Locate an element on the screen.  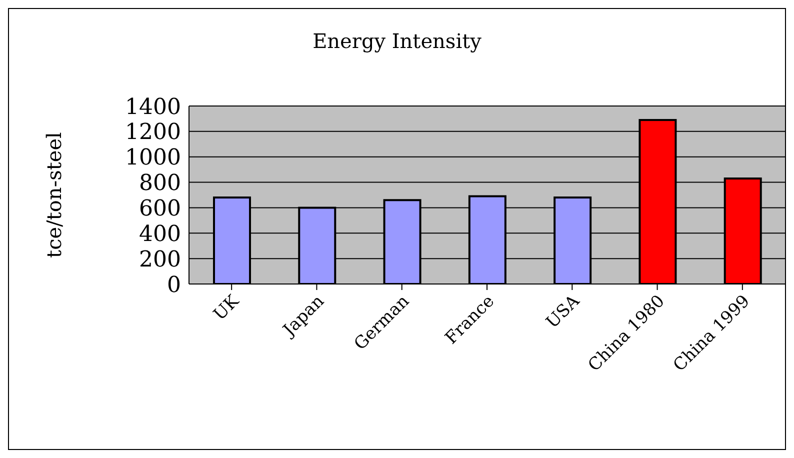
x-tick-label: UK is located at coordinates (227, 308).